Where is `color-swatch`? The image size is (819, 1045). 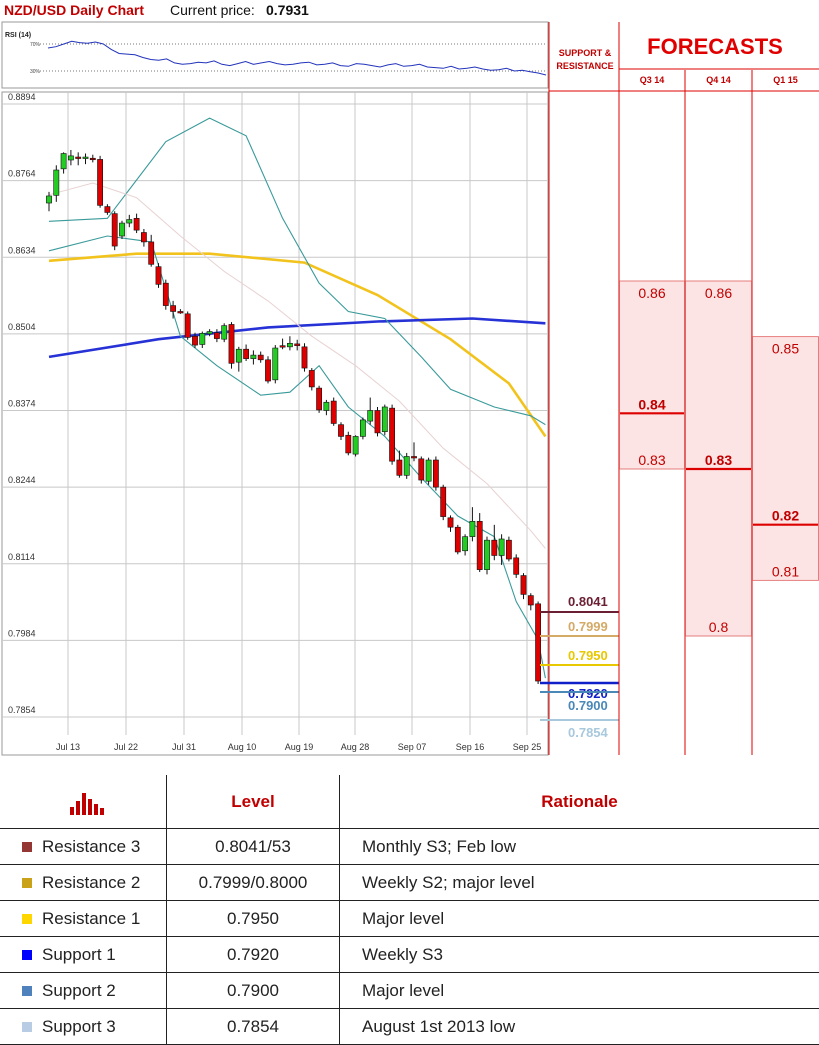 color-swatch is located at coordinates (27, 919).